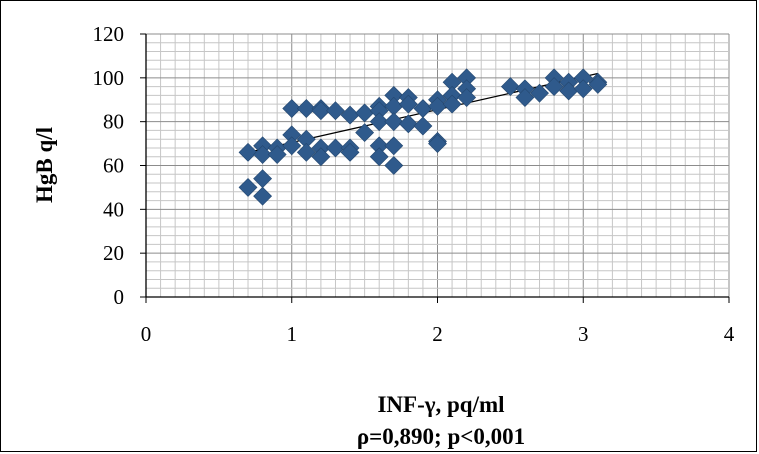 The height and width of the screenshot is (454, 759). Describe the element at coordinates (44, 165) in the screenshot. I see `y-axis-label: HgB q/l` at that location.